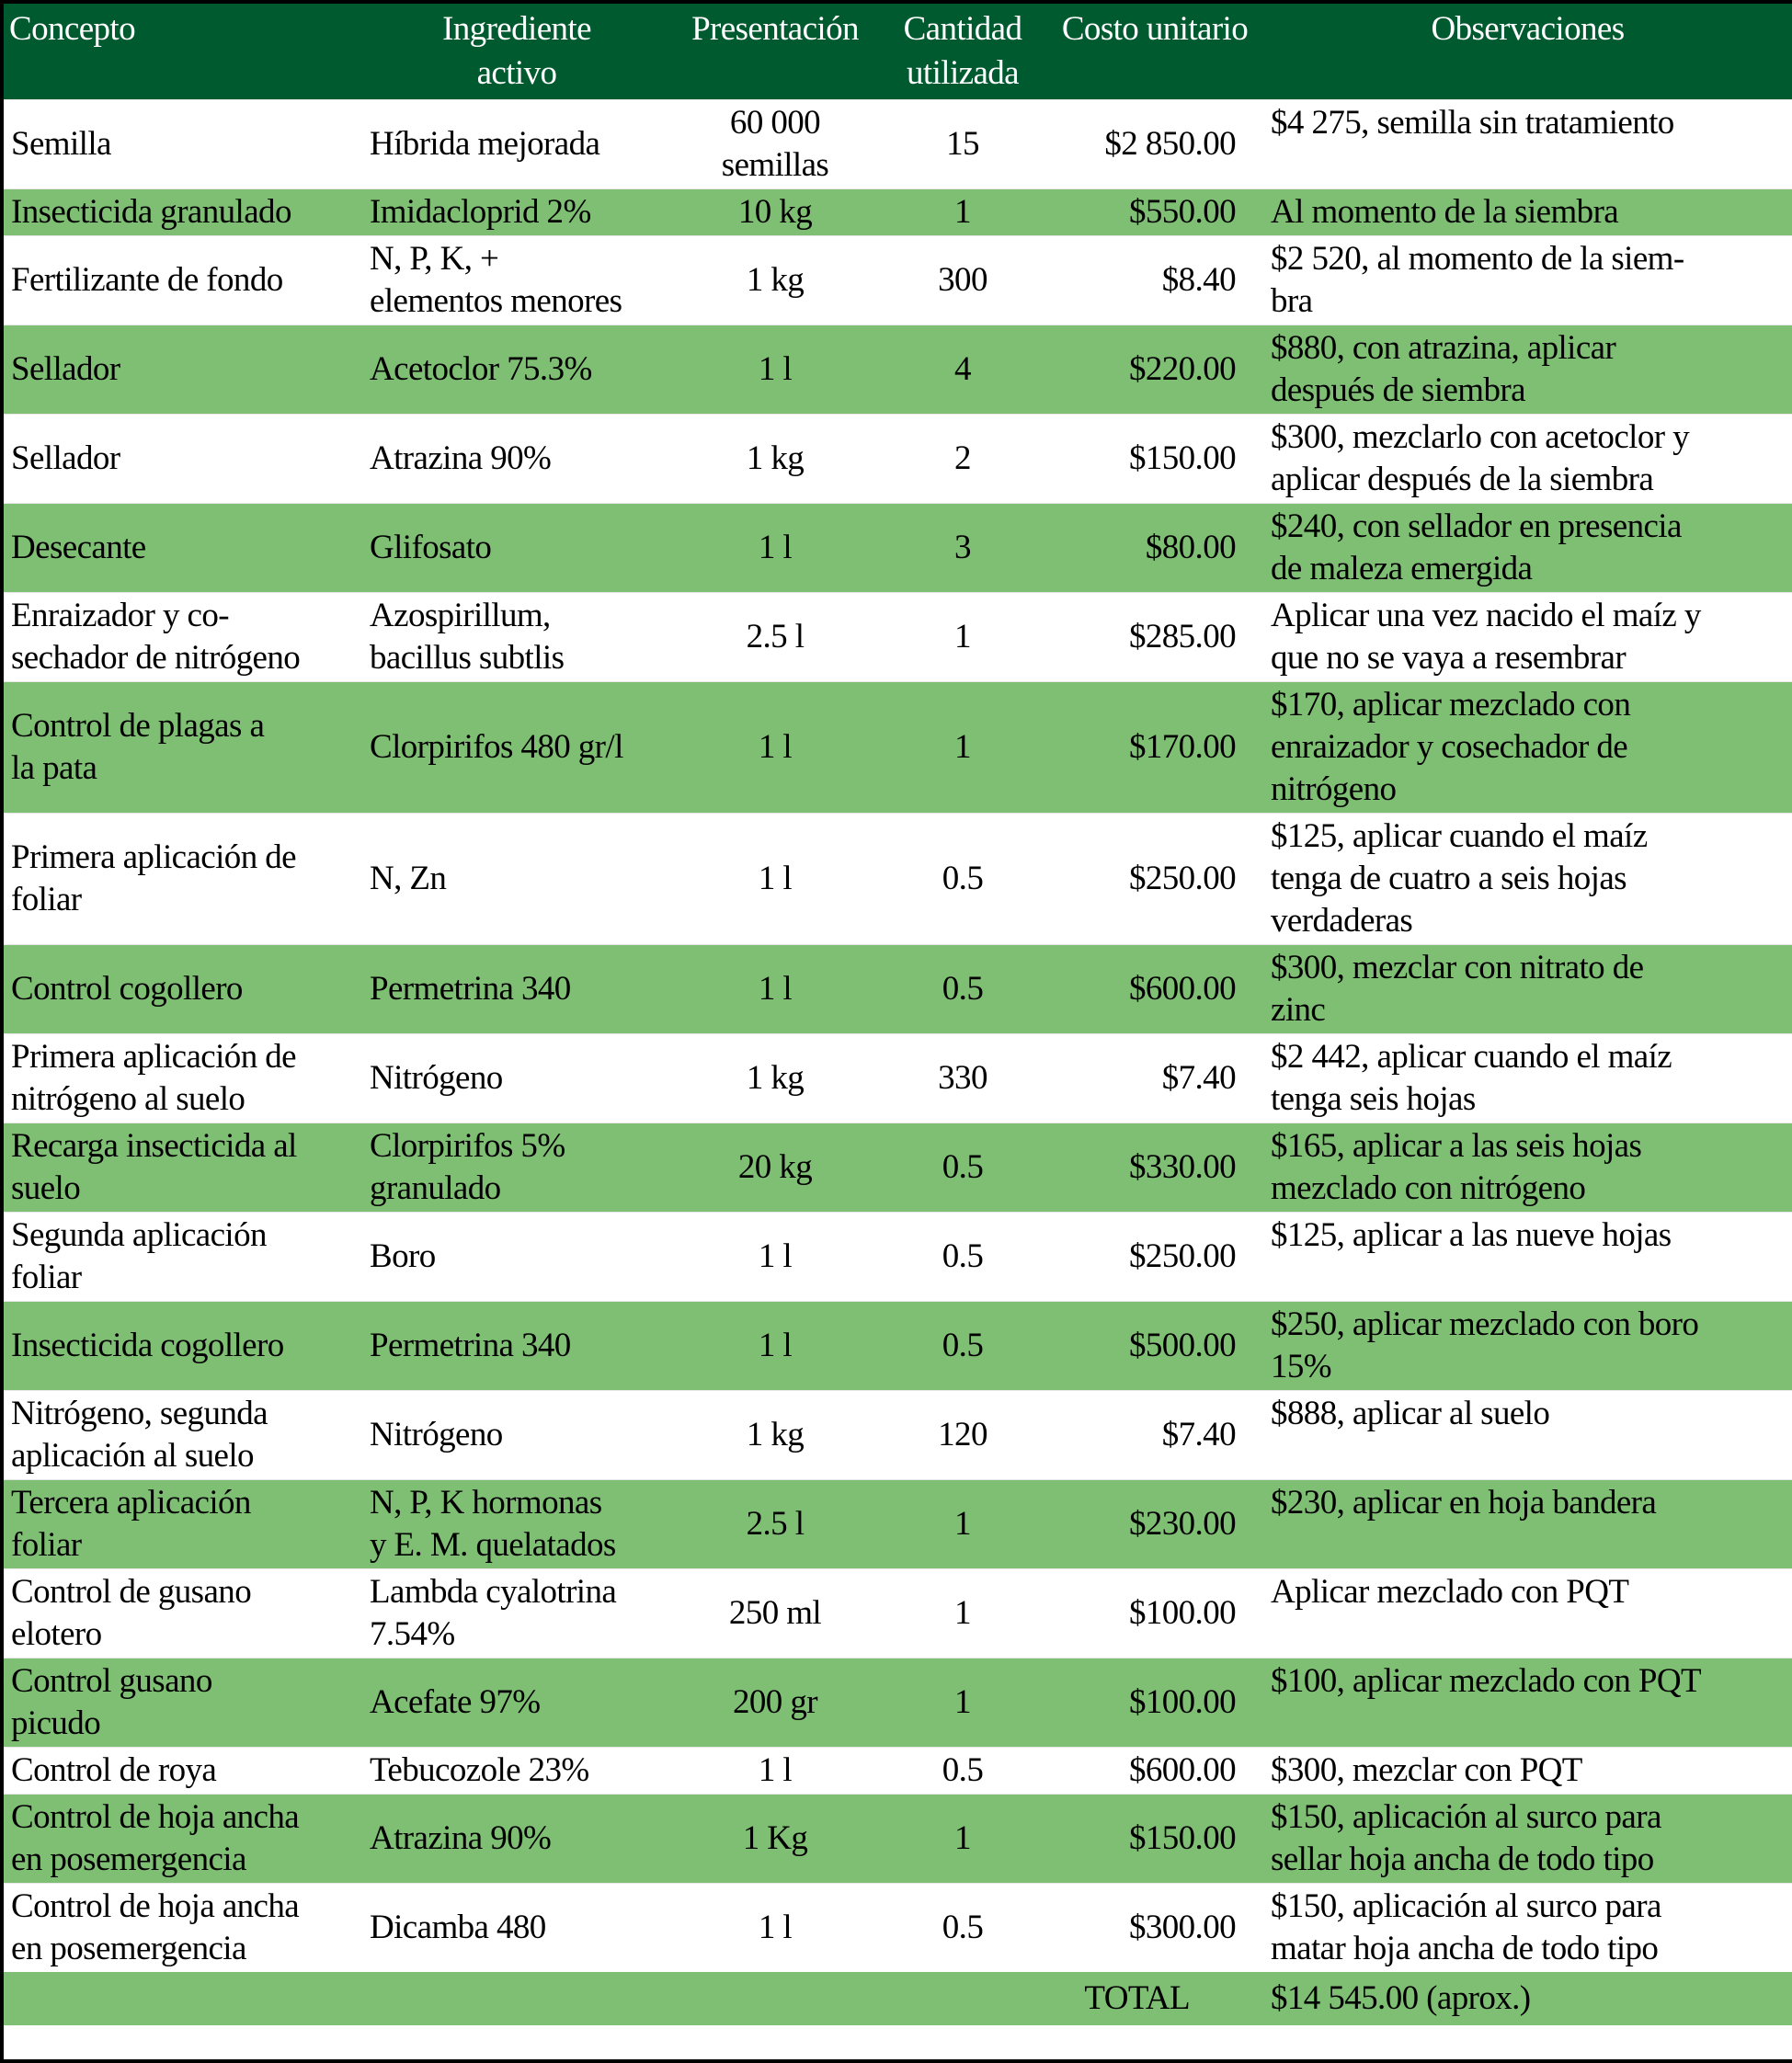 This screenshot has height=2063, width=1792. Describe the element at coordinates (1155, 1524) in the screenshot. I see `cell-costo: $230.00` at that location.